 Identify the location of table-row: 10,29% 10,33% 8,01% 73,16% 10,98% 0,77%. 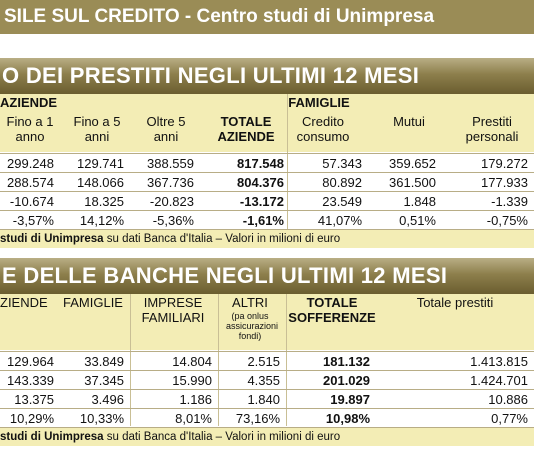
(267, 418).